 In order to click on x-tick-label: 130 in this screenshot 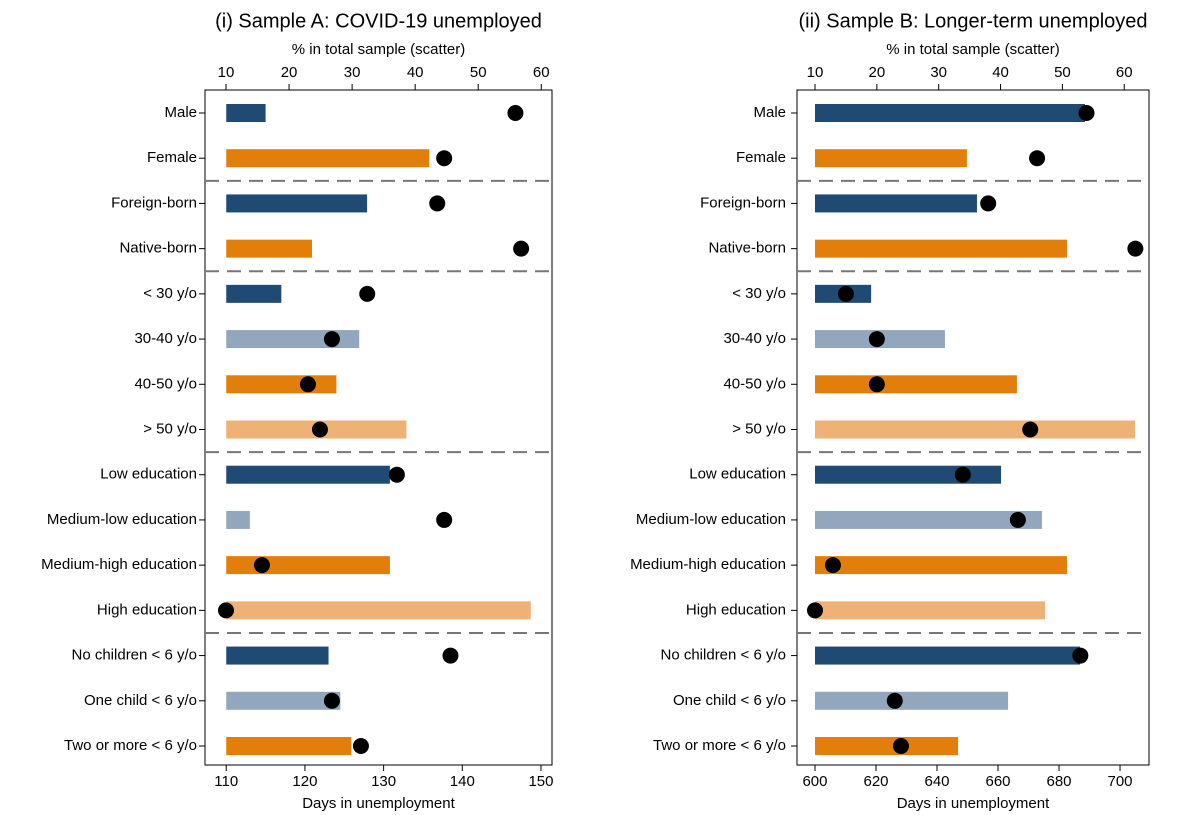, I will do `click(383, 781)`.